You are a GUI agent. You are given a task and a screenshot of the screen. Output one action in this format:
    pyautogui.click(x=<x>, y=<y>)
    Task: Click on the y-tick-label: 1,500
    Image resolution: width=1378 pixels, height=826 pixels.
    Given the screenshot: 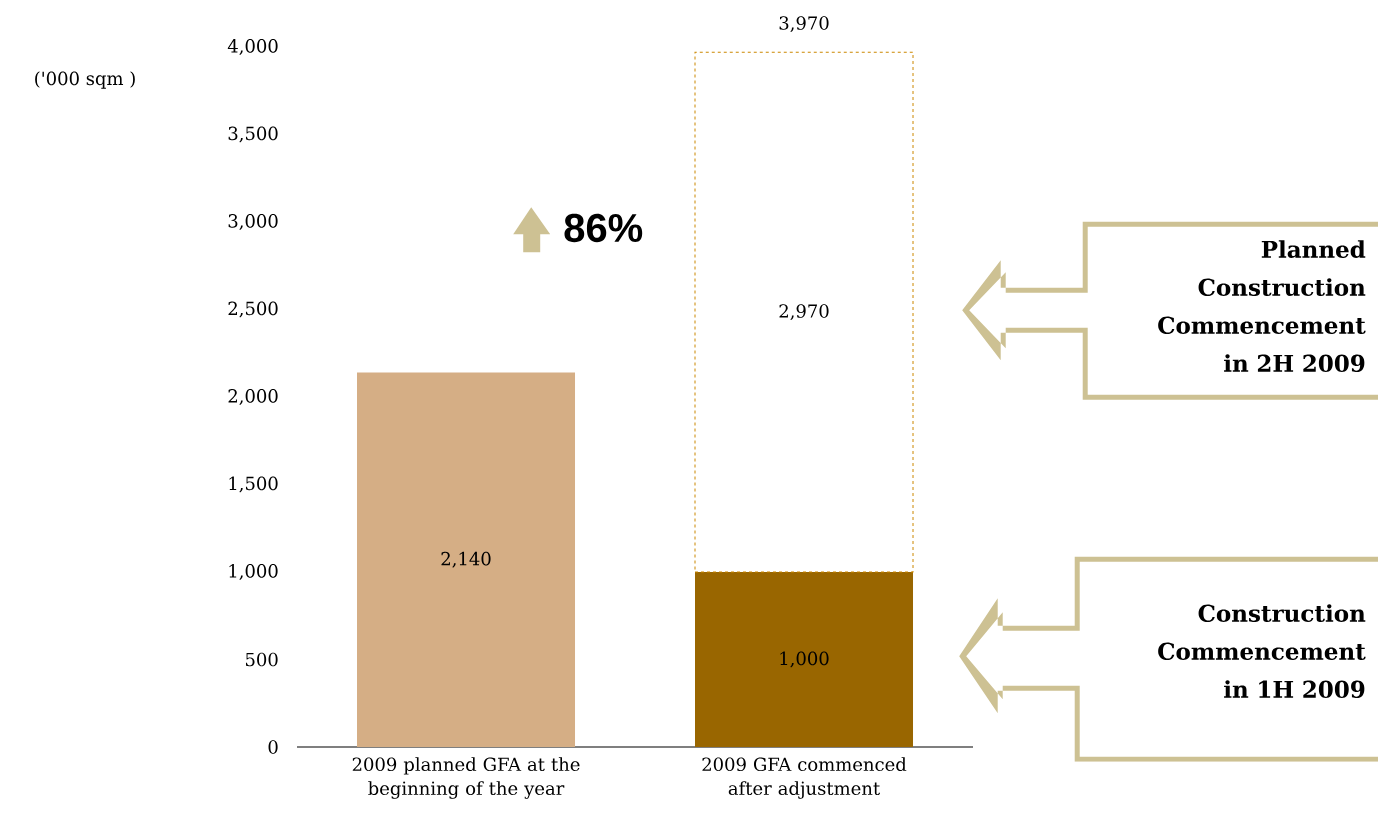 What is the action you would take?
    pyautogui.click(x=253, y=484)
    